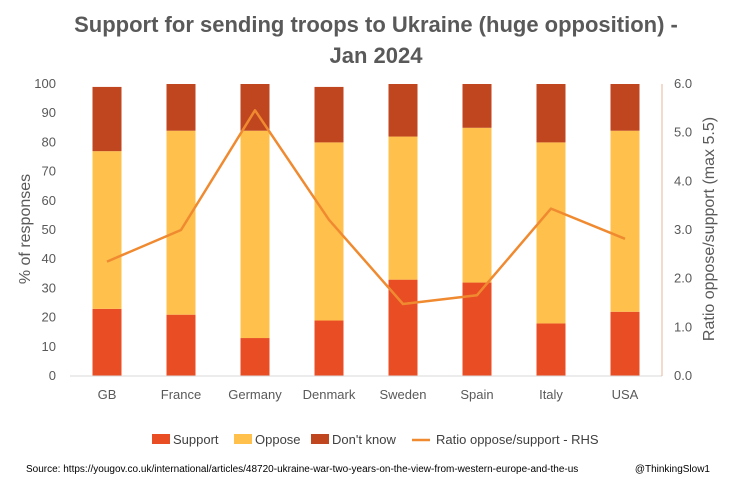 This screenshot has width=752, height=491. Describe the element at coordinates (196, 439) in the screenshot. I see `legend-label-support: Support` at that location.